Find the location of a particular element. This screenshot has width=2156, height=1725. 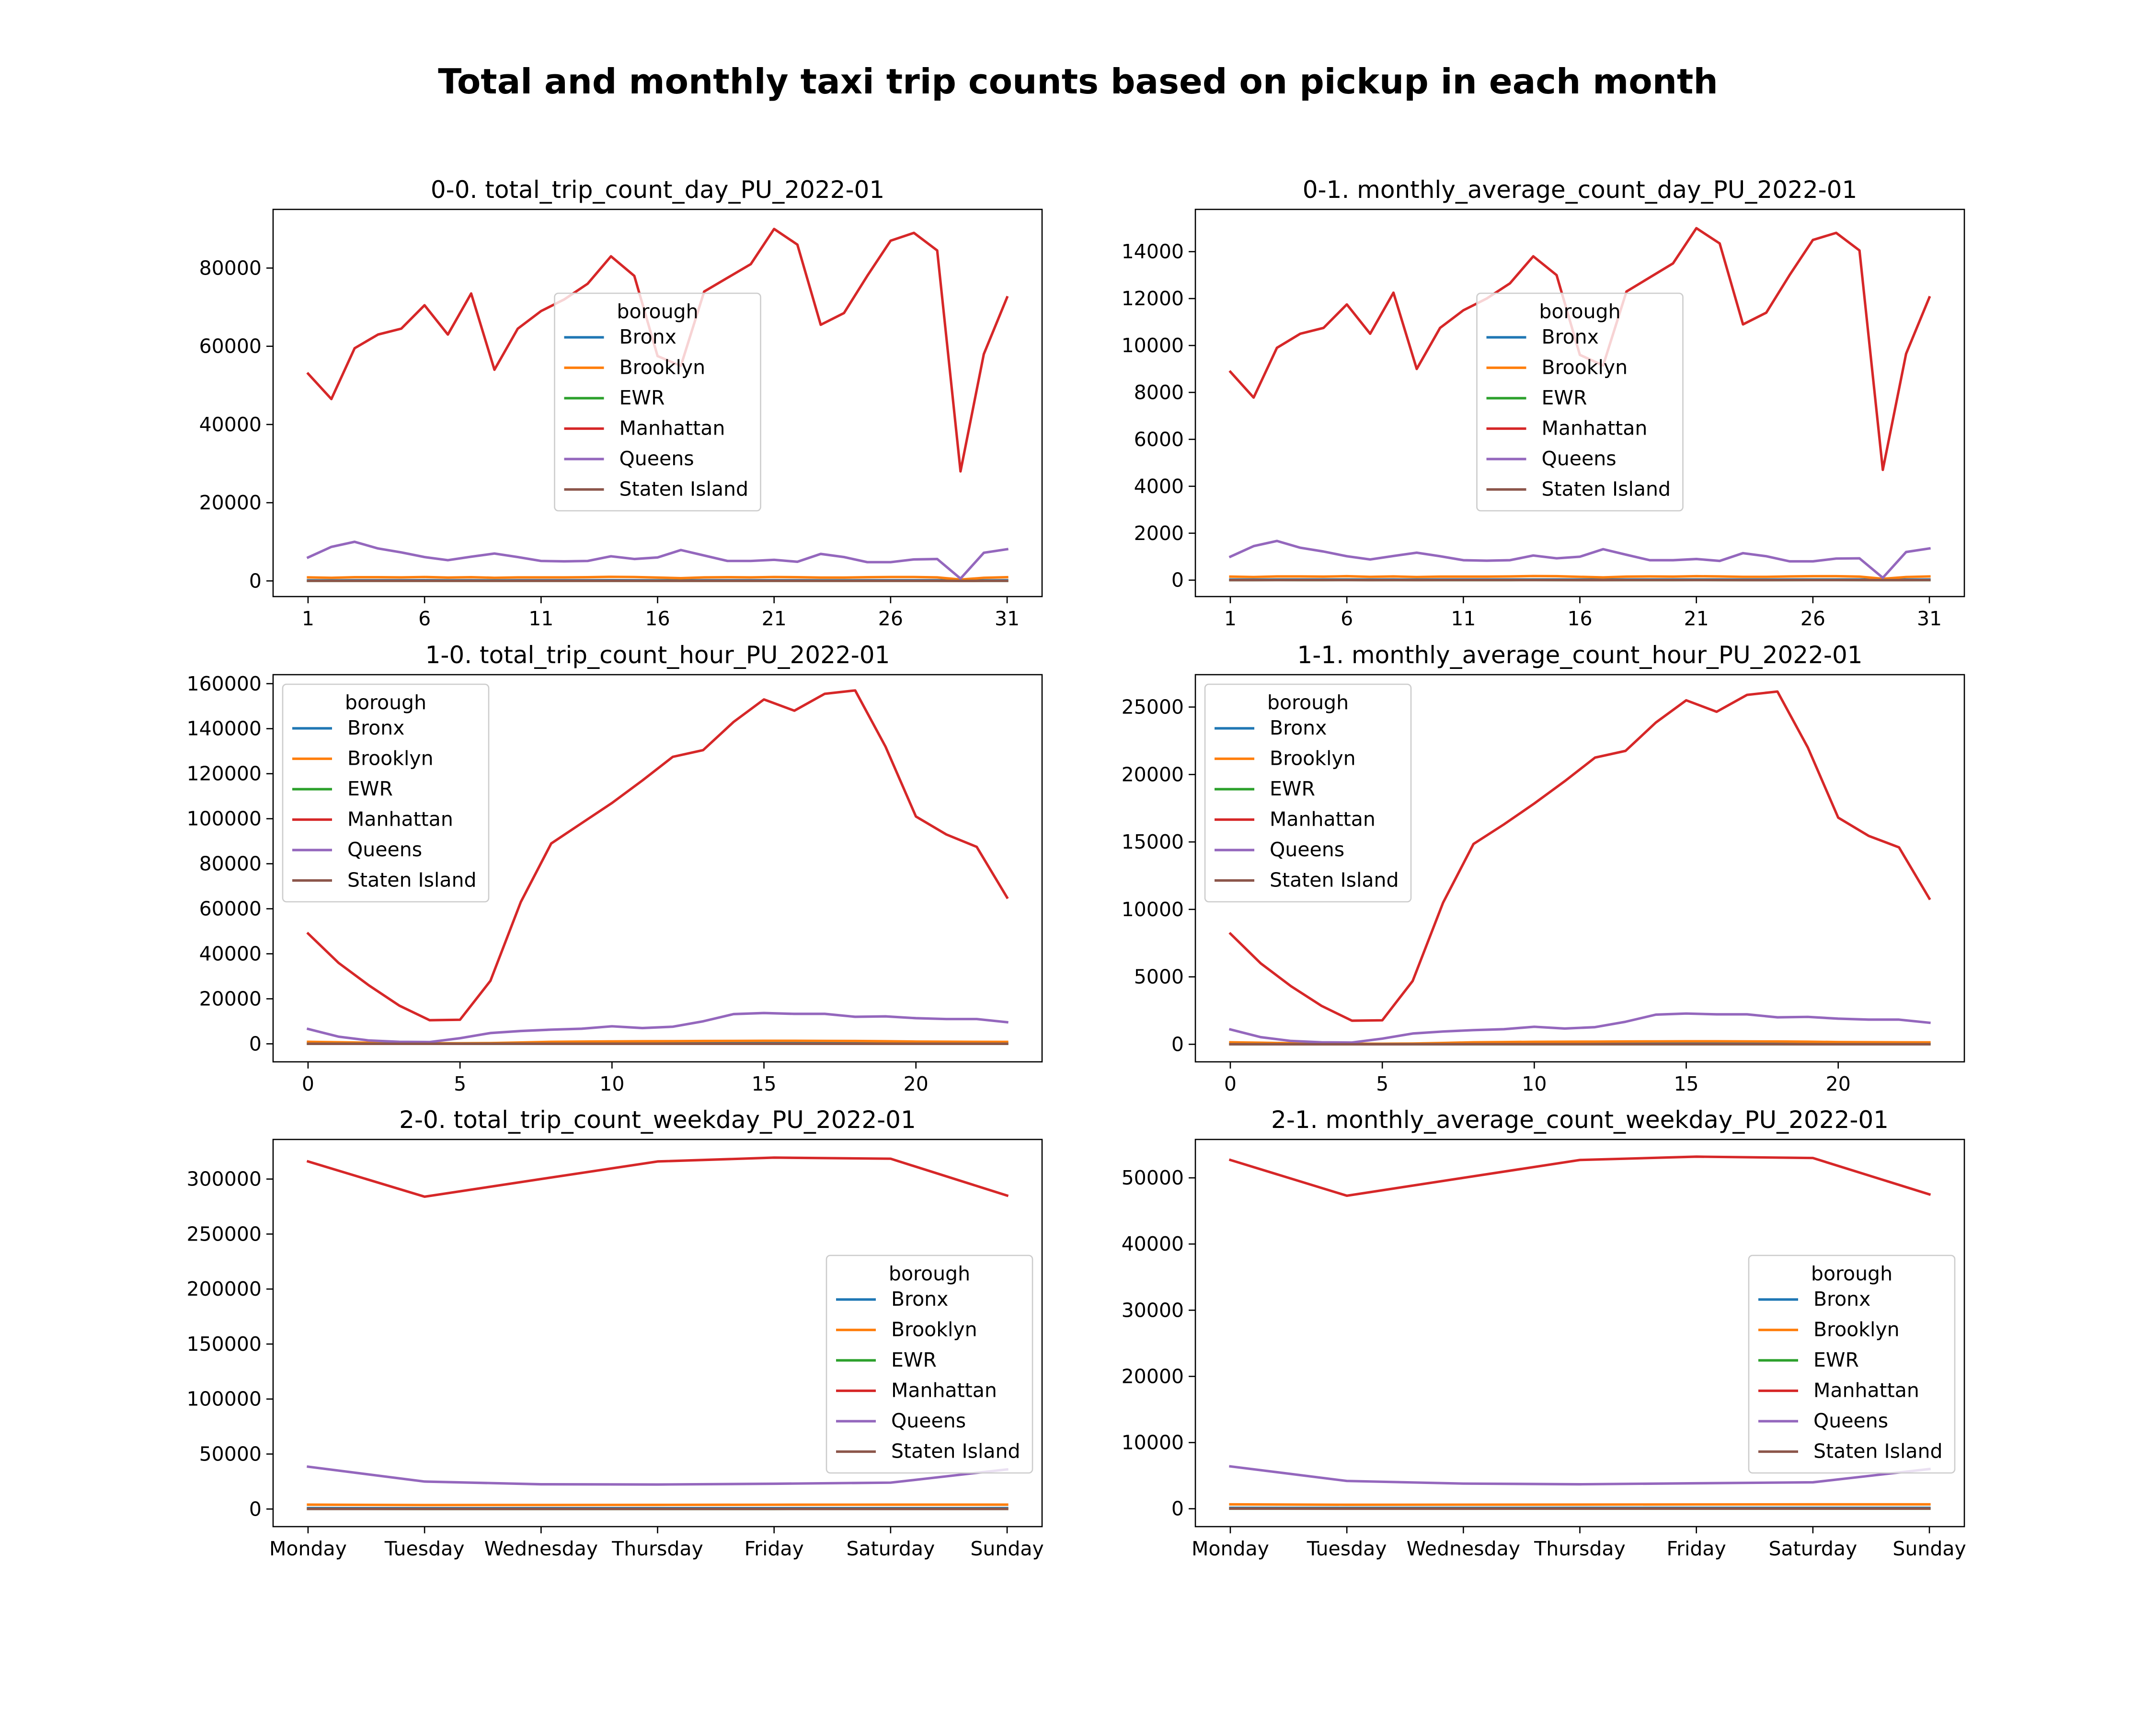

legend-label: EWR is located at coordinates (914, 1359).